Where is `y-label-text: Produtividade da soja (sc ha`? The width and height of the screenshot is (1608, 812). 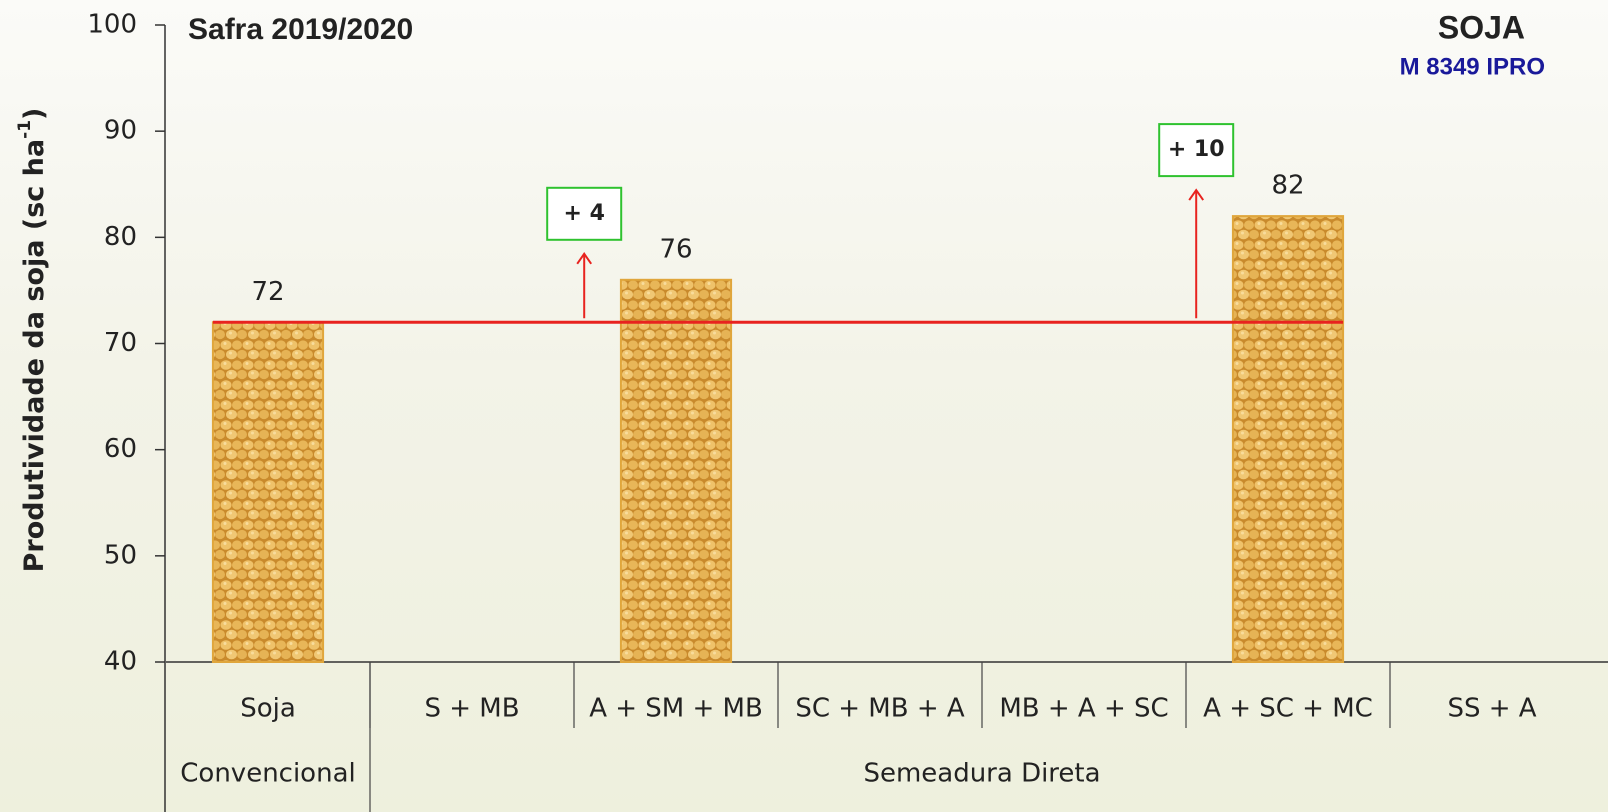 y-label-text: Produtividade da soja (sc ha is located at coordinates (34, 356).